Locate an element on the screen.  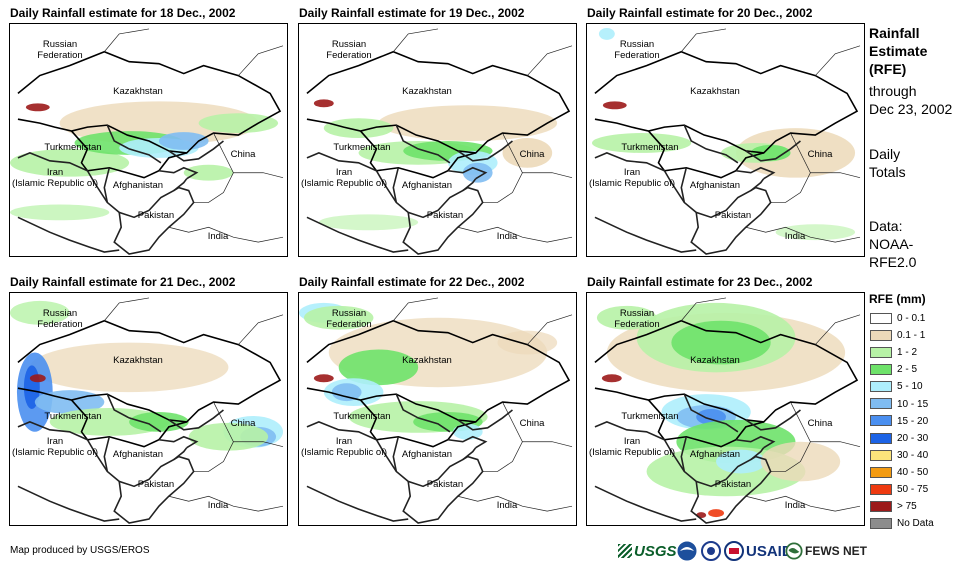
legend-label: 10 - 15 is located at coordinates (913, 404).